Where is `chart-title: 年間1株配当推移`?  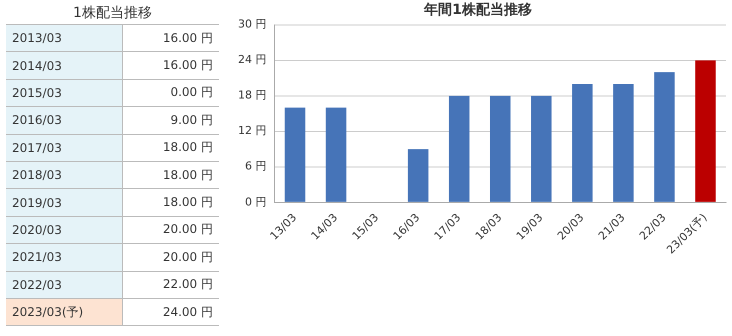 chart-title: 年間1株配当推移 is located at coordinates (477, 10).